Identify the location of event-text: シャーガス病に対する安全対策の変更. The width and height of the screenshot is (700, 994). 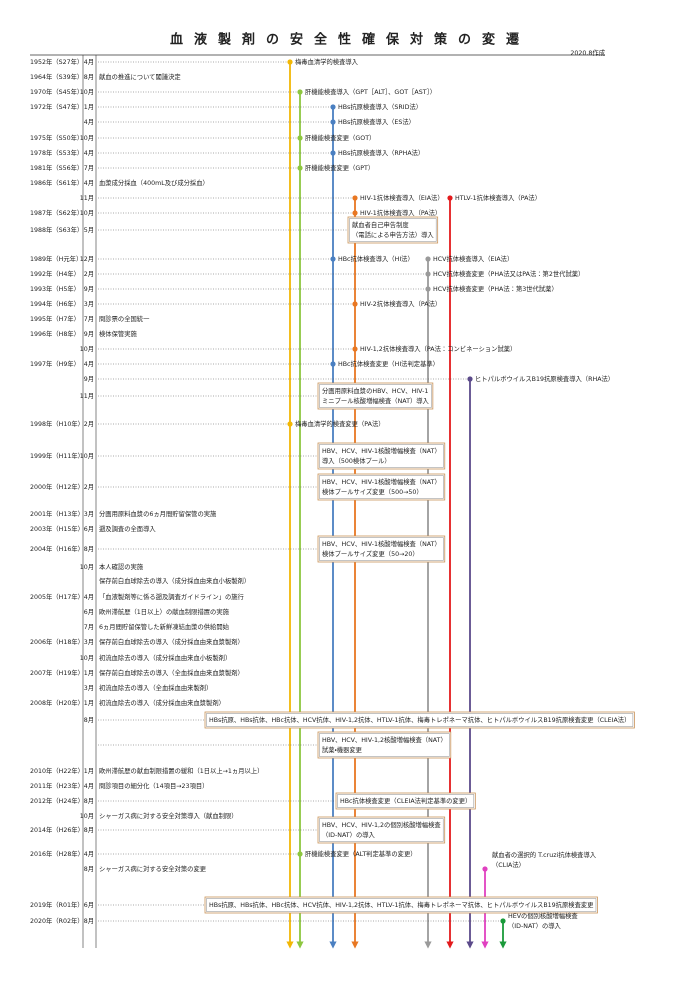
(153, 868).